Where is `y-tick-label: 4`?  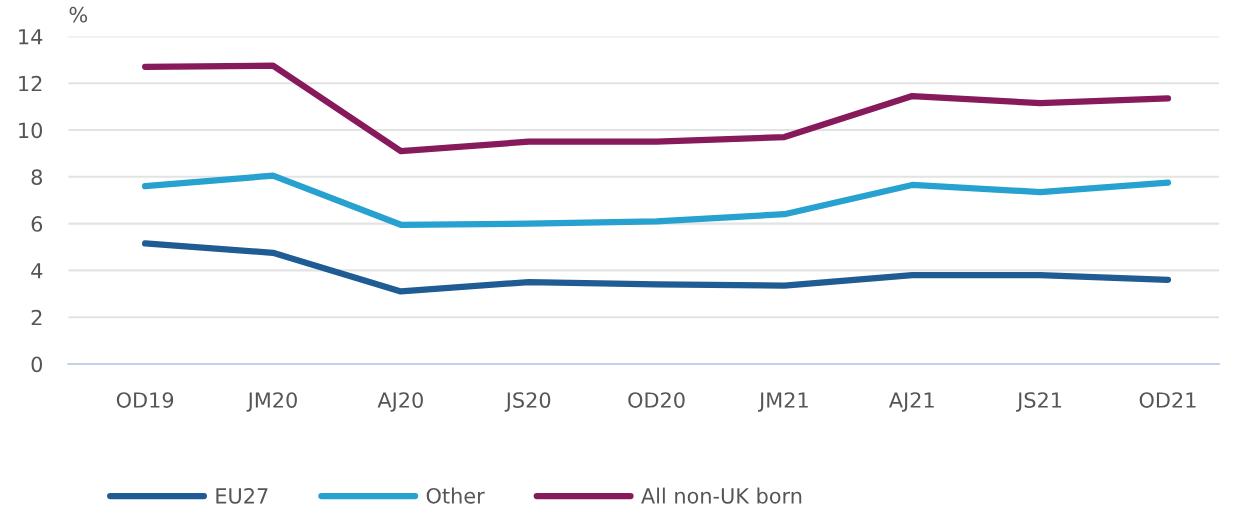 y-tick-label: 4 is located at coordinates (37, 271).